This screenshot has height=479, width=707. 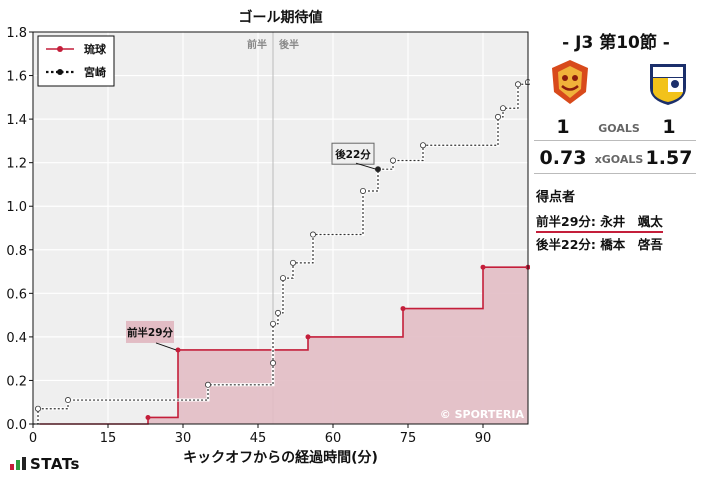 What do you see at coordinates (16, 77) in the screenshot?
I see `y-tick-label: 1.6` at bounding box center [16, 77].